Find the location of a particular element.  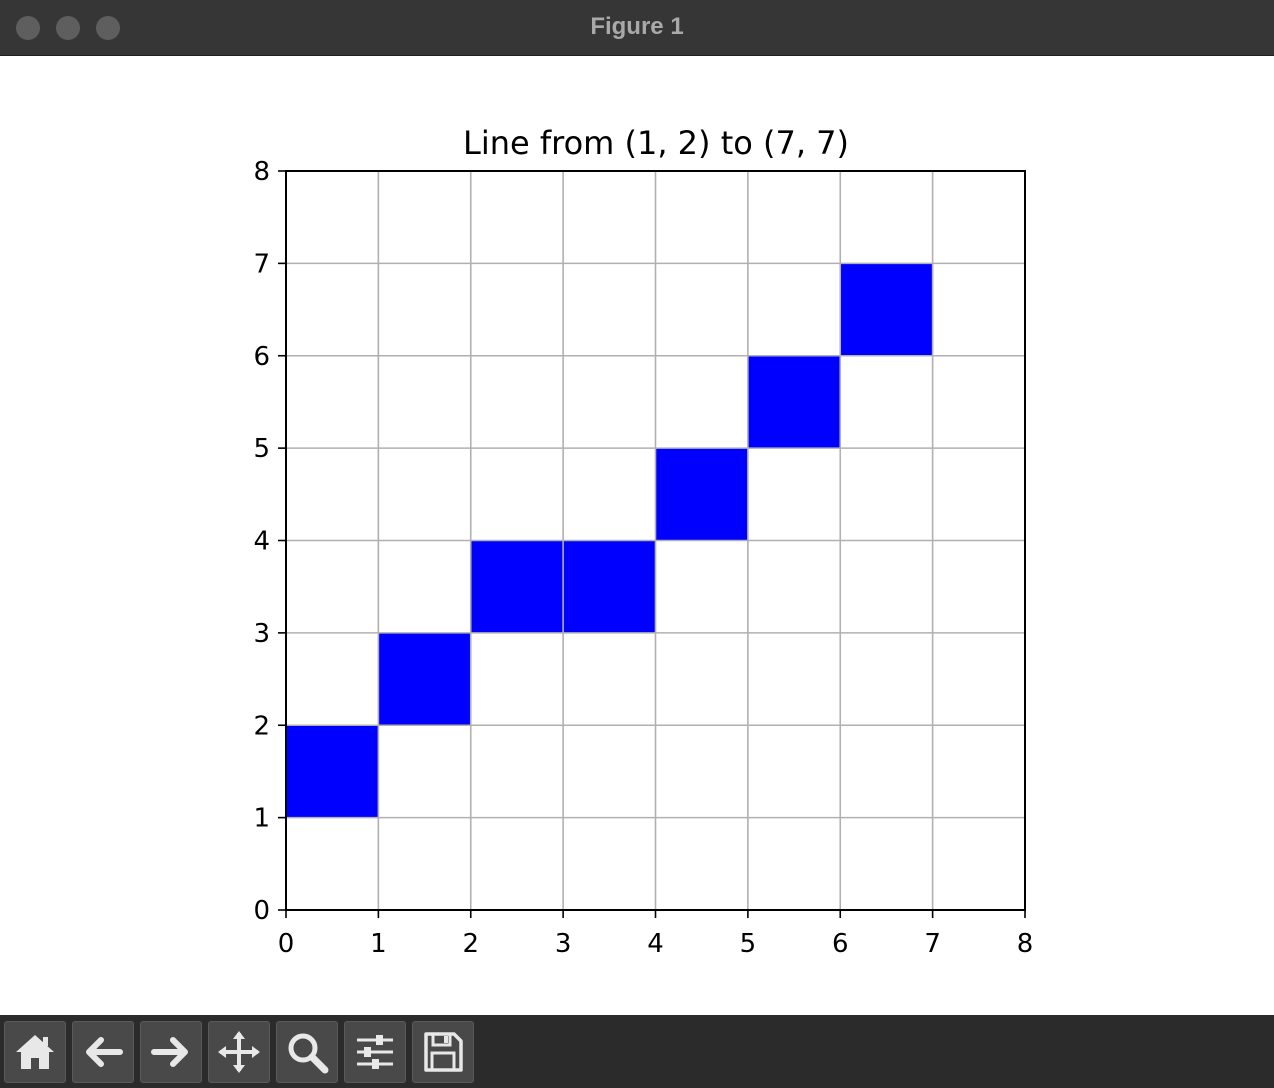

move-icon is located at coordinates (239, 1052).